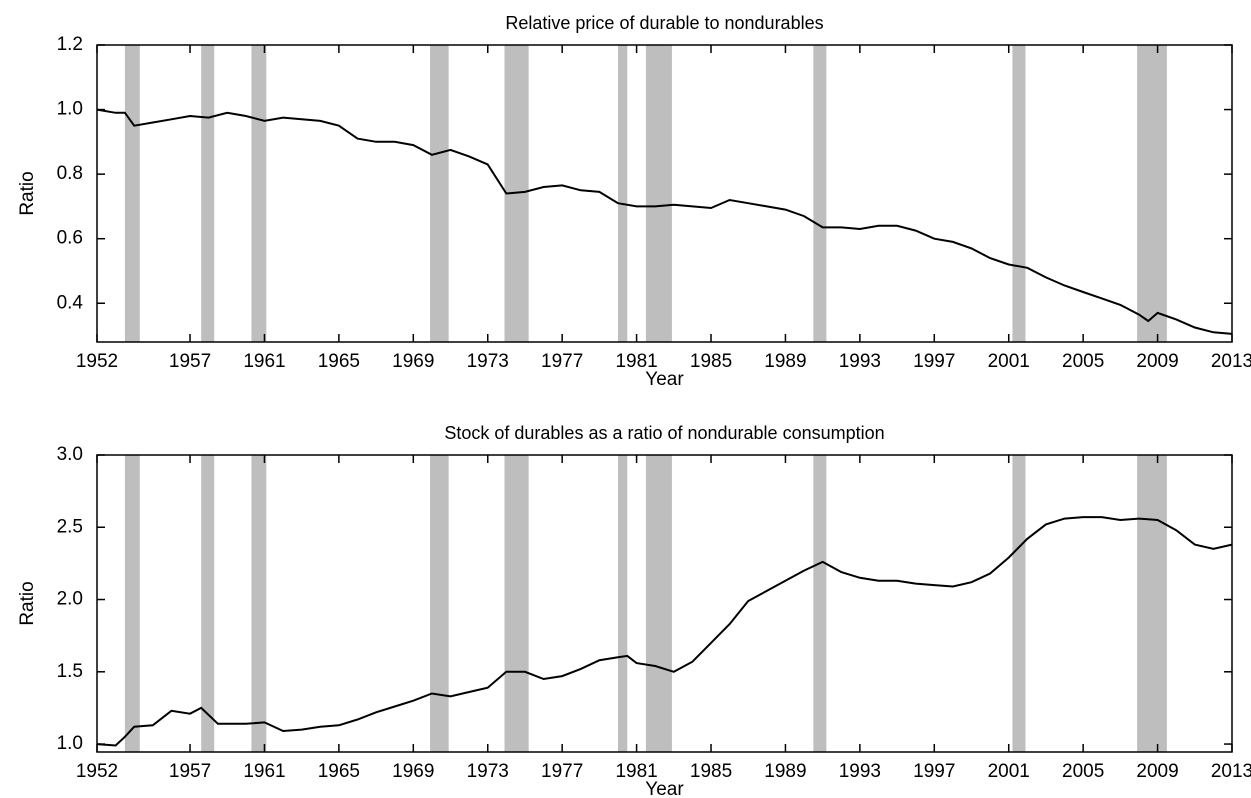 Image resolution: width=1251 pixels, height=798 pixels. I want to click on y-tick-label: 2.5, so click(70, 526).